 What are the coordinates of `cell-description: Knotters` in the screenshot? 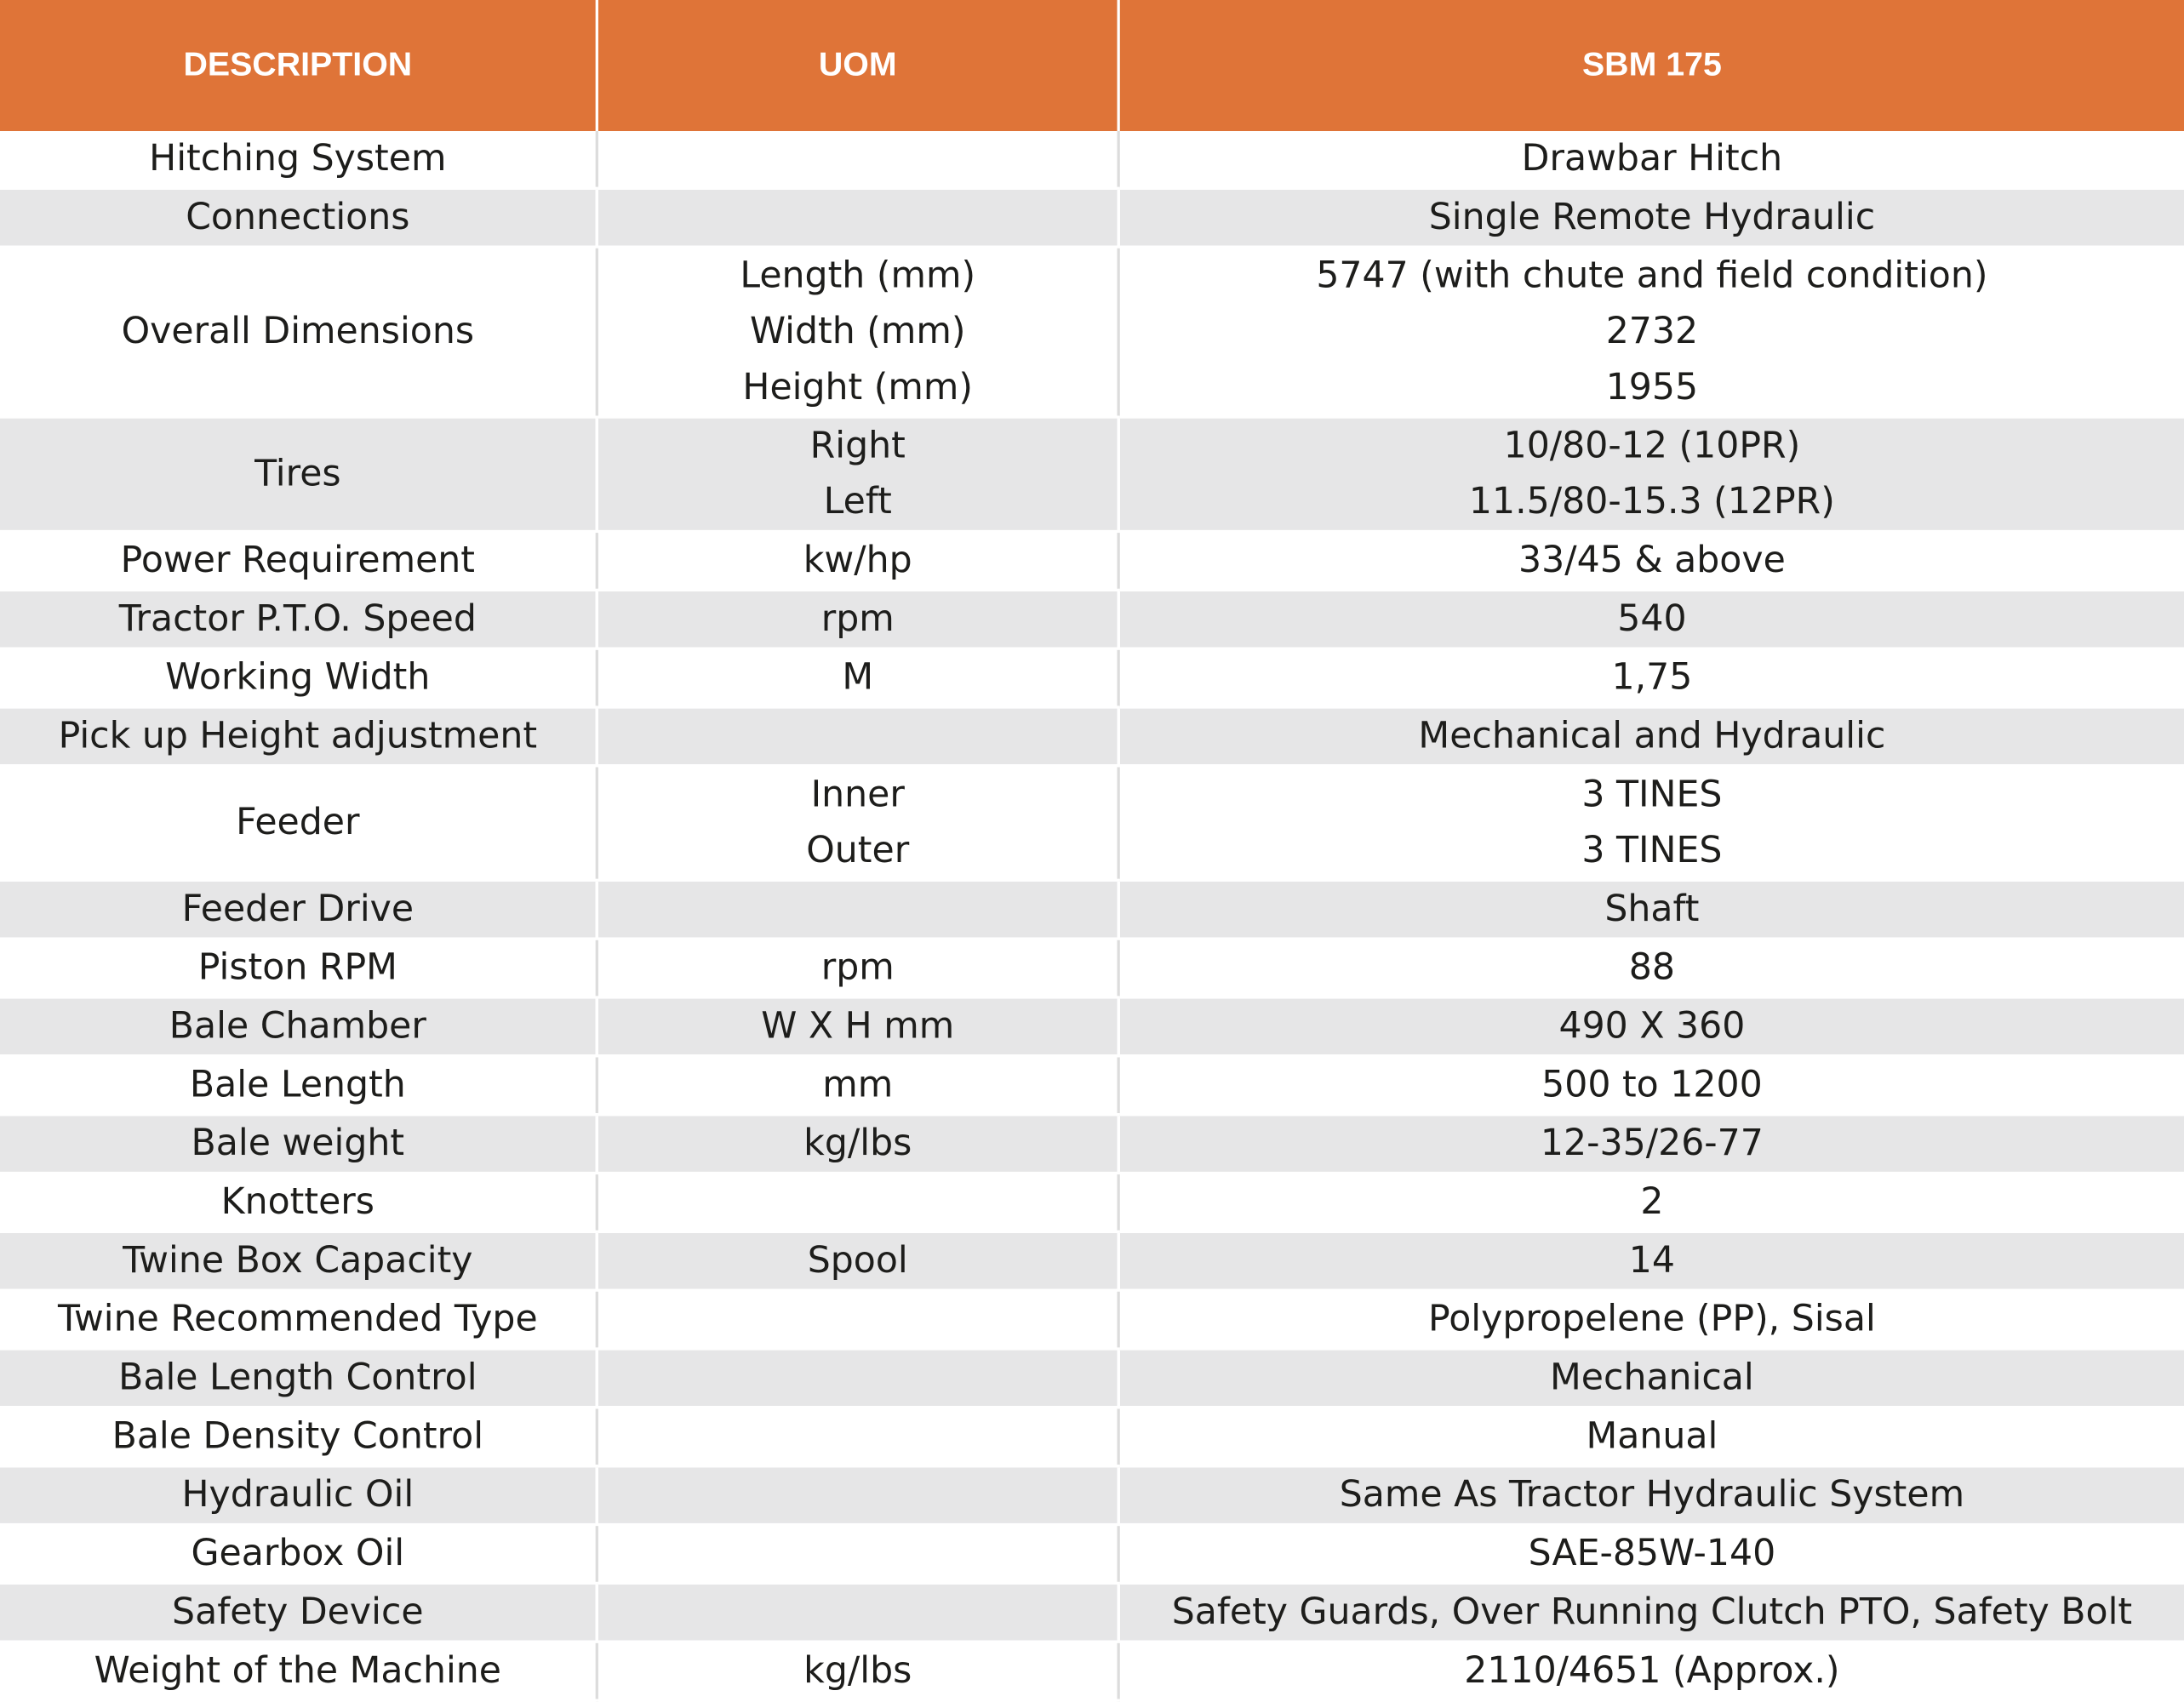 It's located at (299, 1203).